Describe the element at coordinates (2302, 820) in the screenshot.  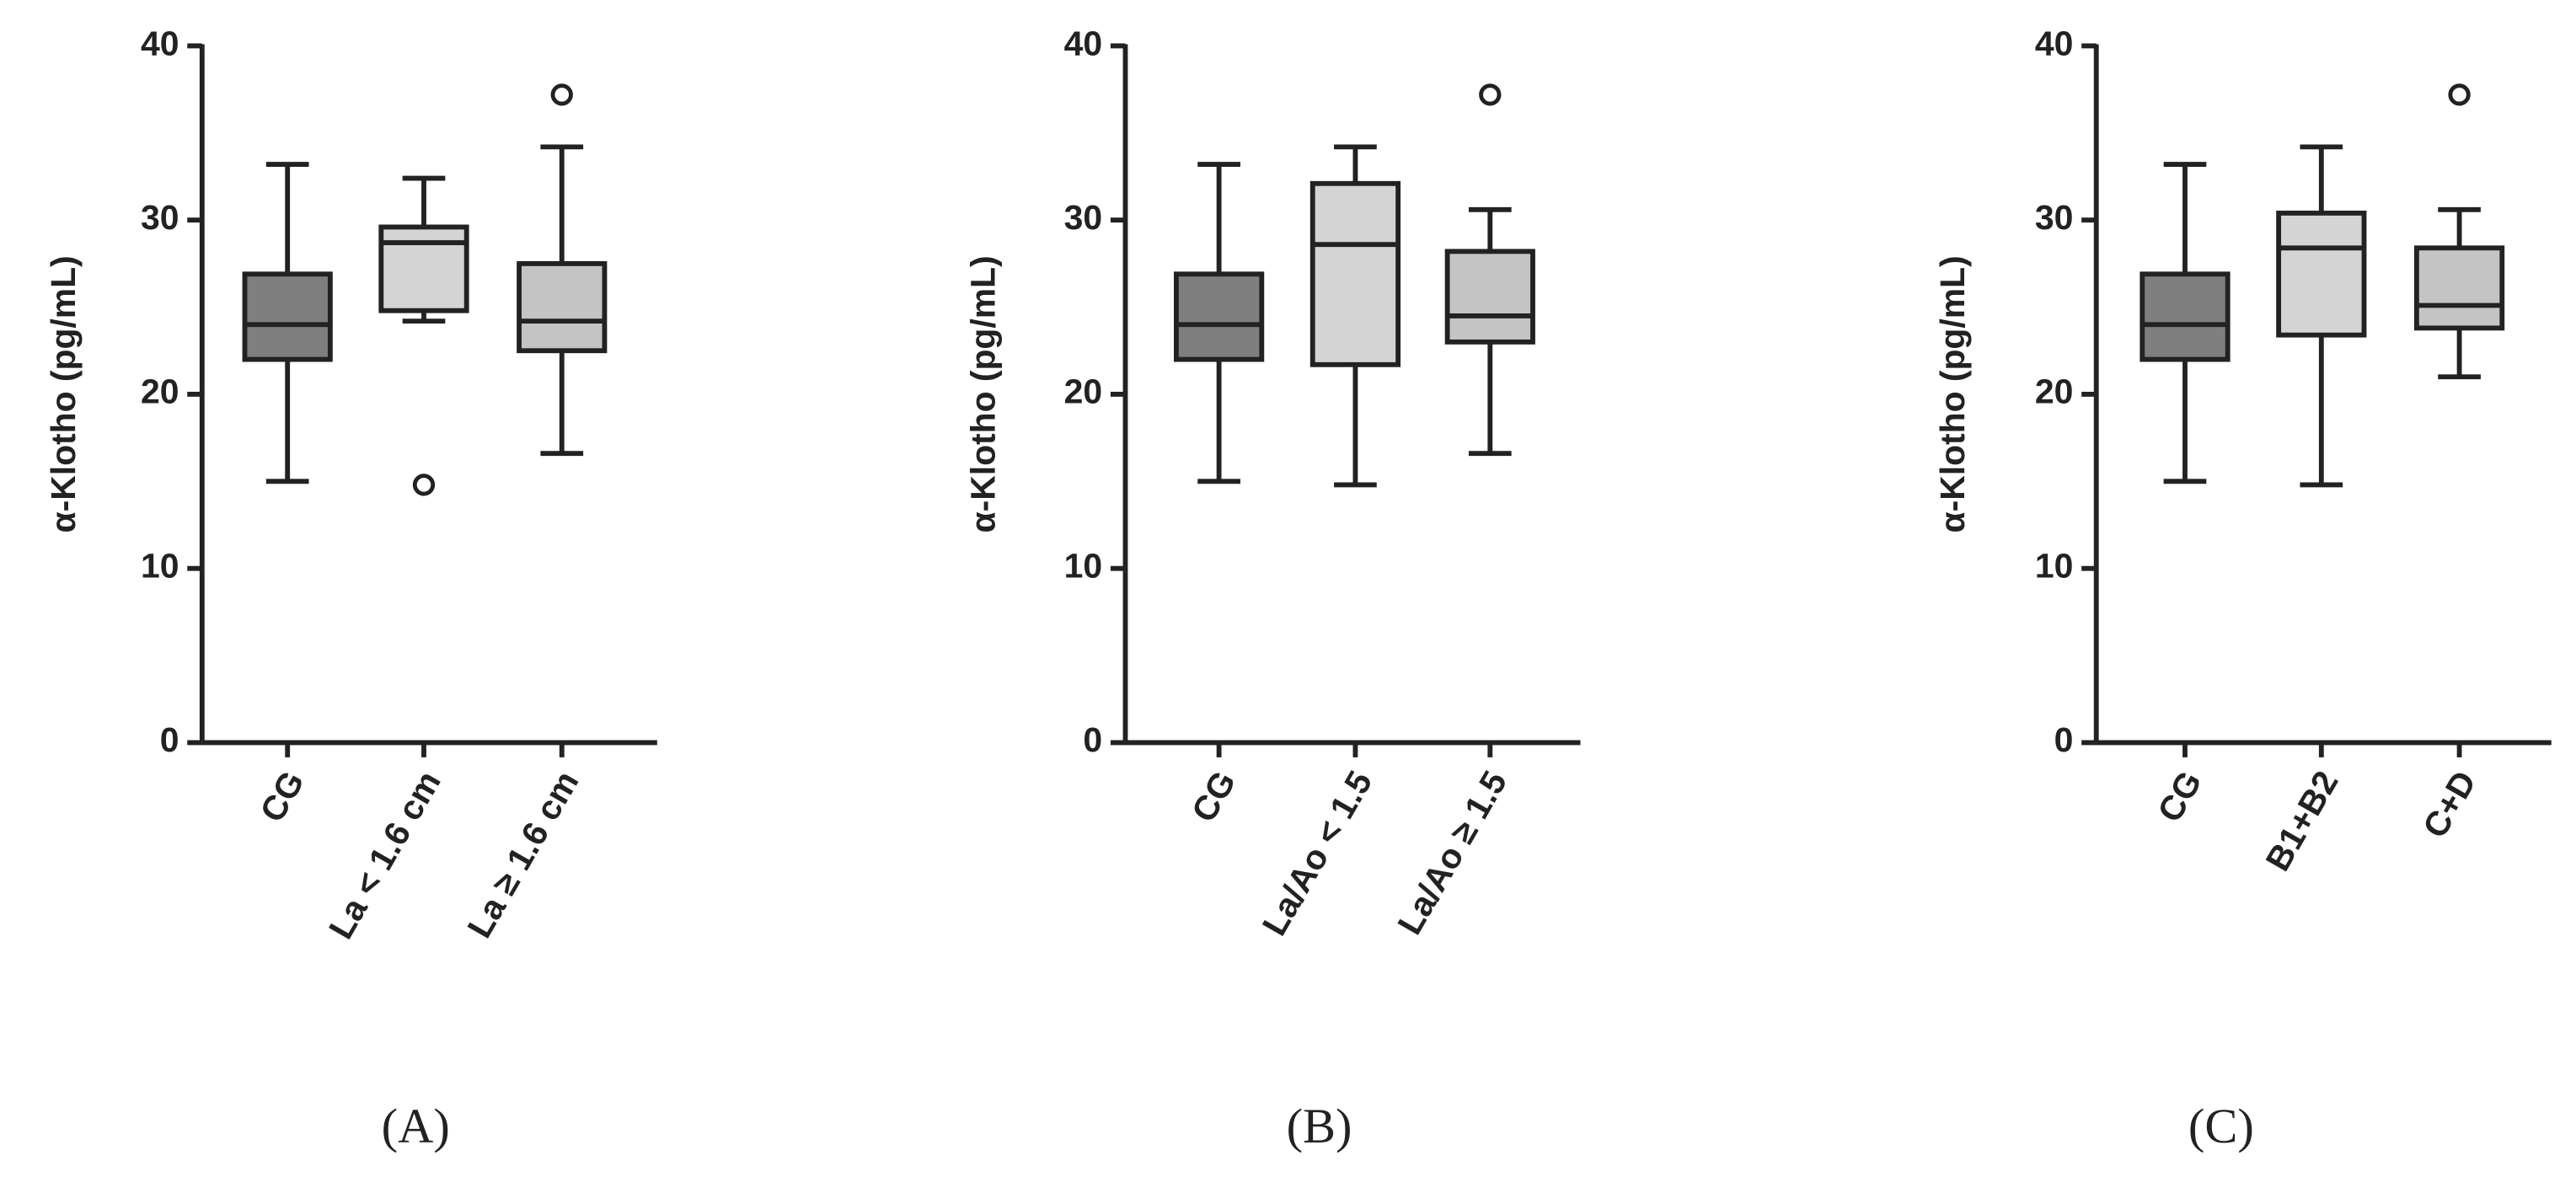
I see `x-tick-label: B1+B2` at that location.